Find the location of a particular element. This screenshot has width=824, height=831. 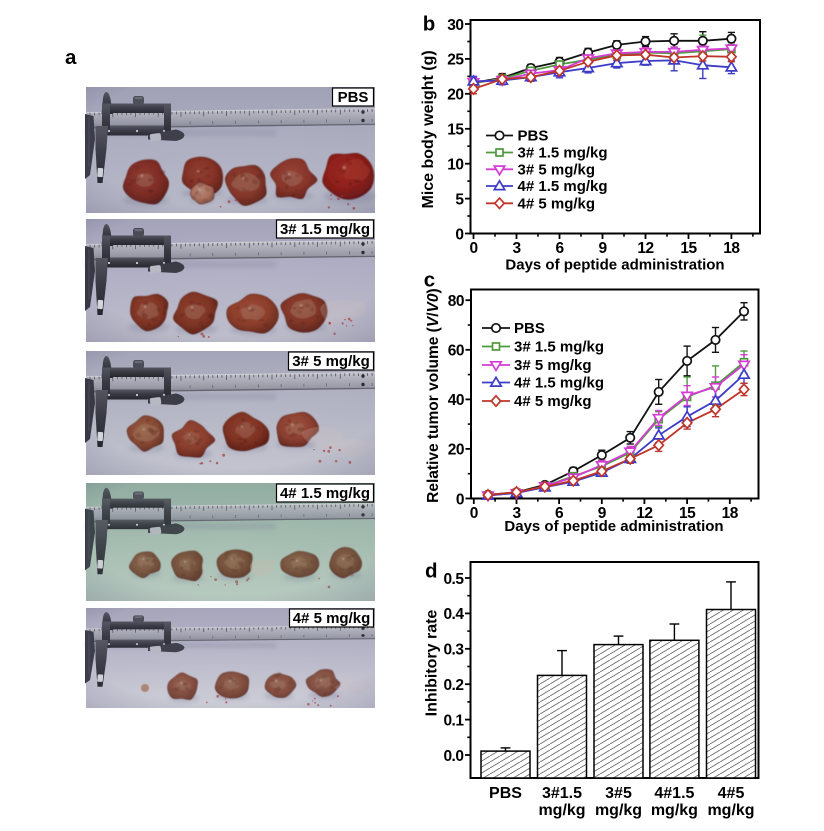

svg-text: 0.2 is located at coordinates (453, 685).